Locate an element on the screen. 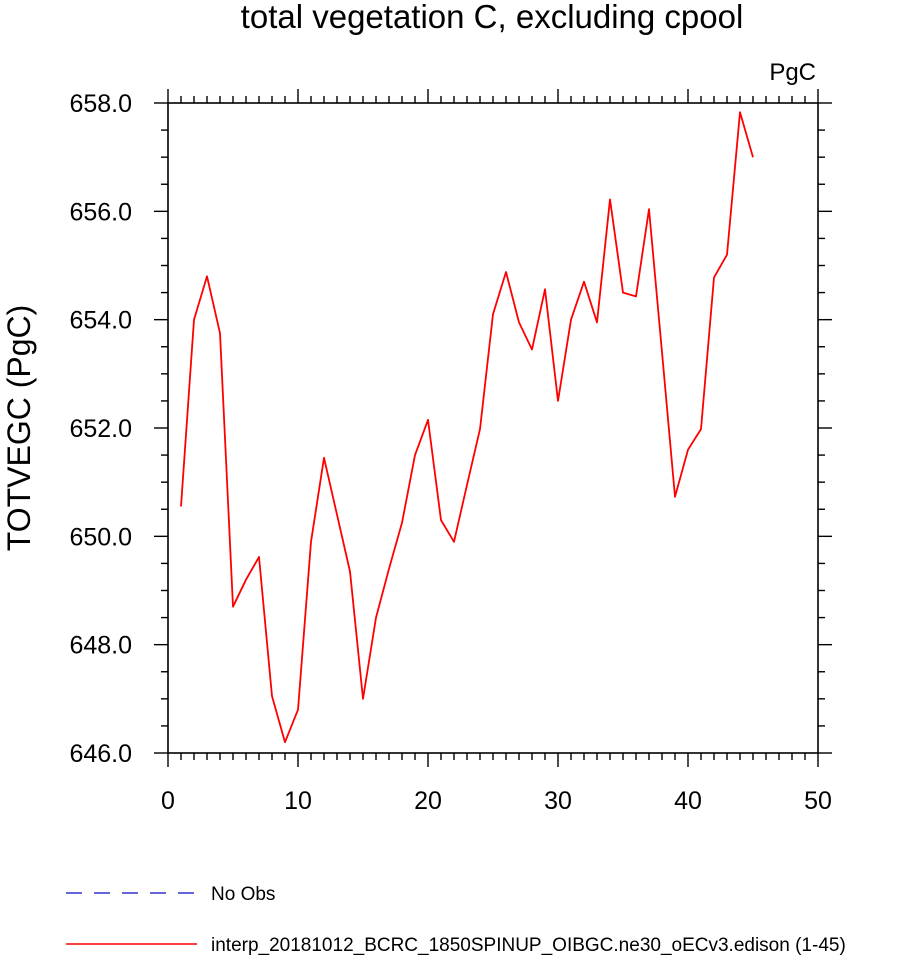 The height and width of the screenshot is (958, 914). y-tick-label: 650.0 is located at coordinates (100, 537).